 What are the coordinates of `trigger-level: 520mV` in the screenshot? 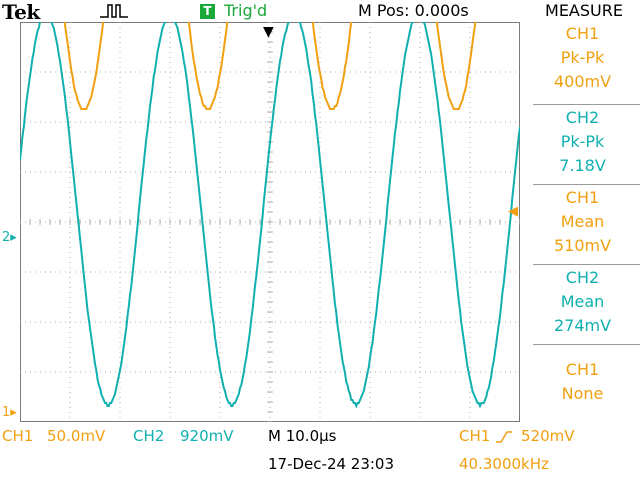 It's located at (548, 436).